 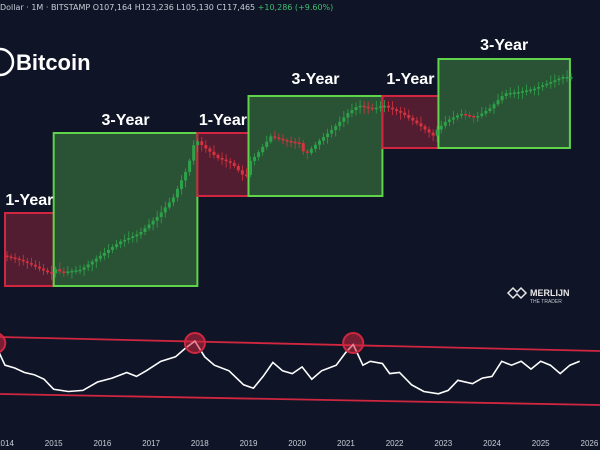 I want to click on cycle-label-5: 1-Year, so click(x=410, y=79).